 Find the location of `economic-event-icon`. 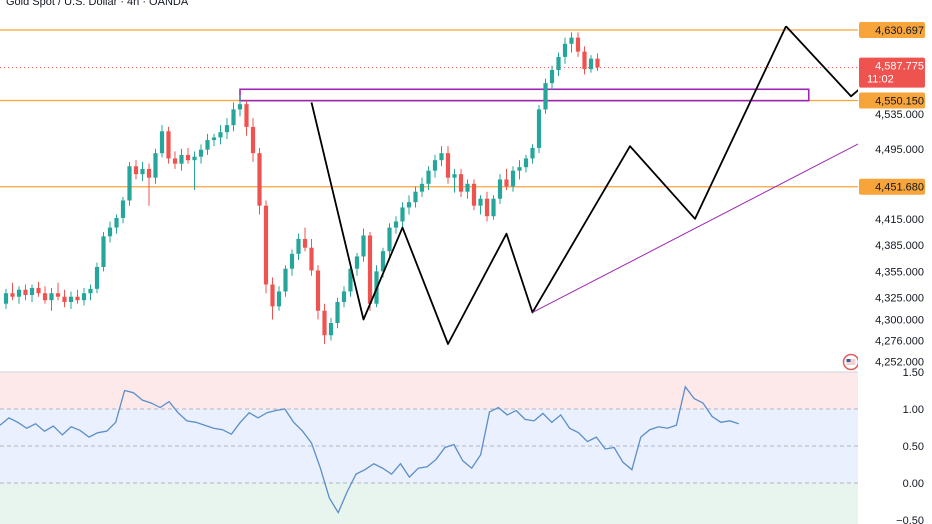

economic-event-icon is located at coordinates (851, 362).